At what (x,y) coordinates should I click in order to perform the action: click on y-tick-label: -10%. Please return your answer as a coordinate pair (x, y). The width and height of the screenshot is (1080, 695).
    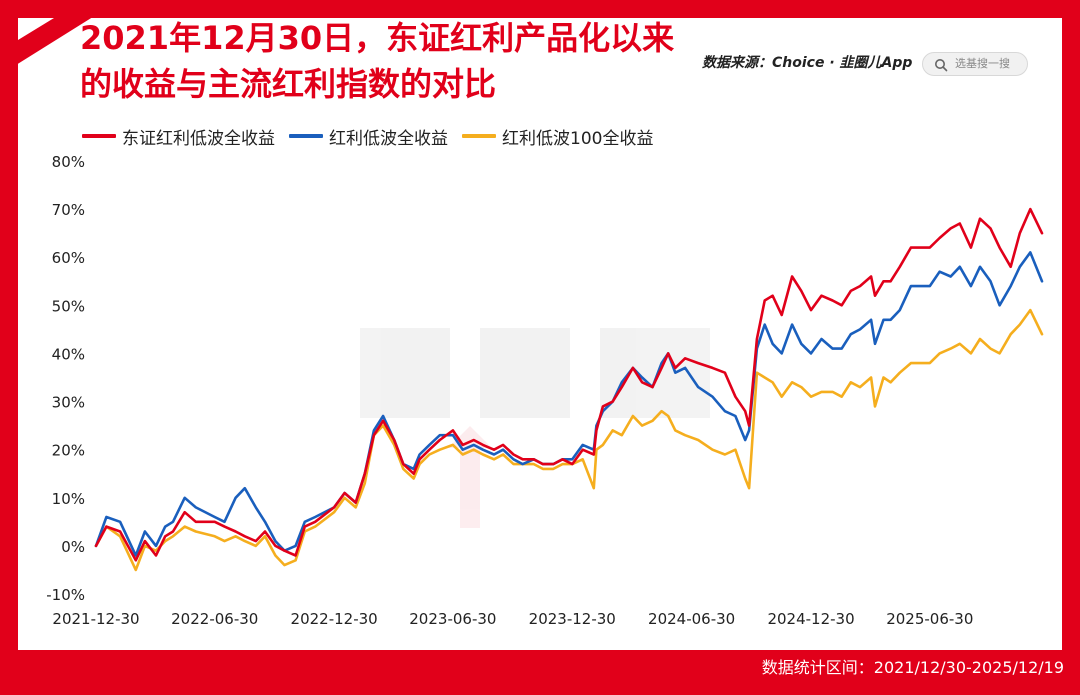
    Looking at the image, I should click on (65, 595).